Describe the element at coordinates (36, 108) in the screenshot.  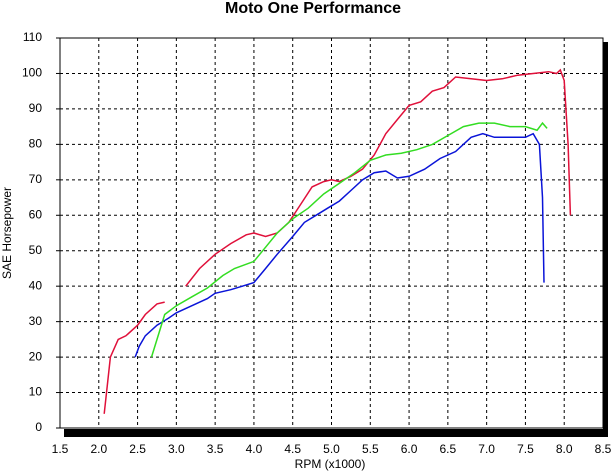
I see `y-tick-label: 90` at that location.